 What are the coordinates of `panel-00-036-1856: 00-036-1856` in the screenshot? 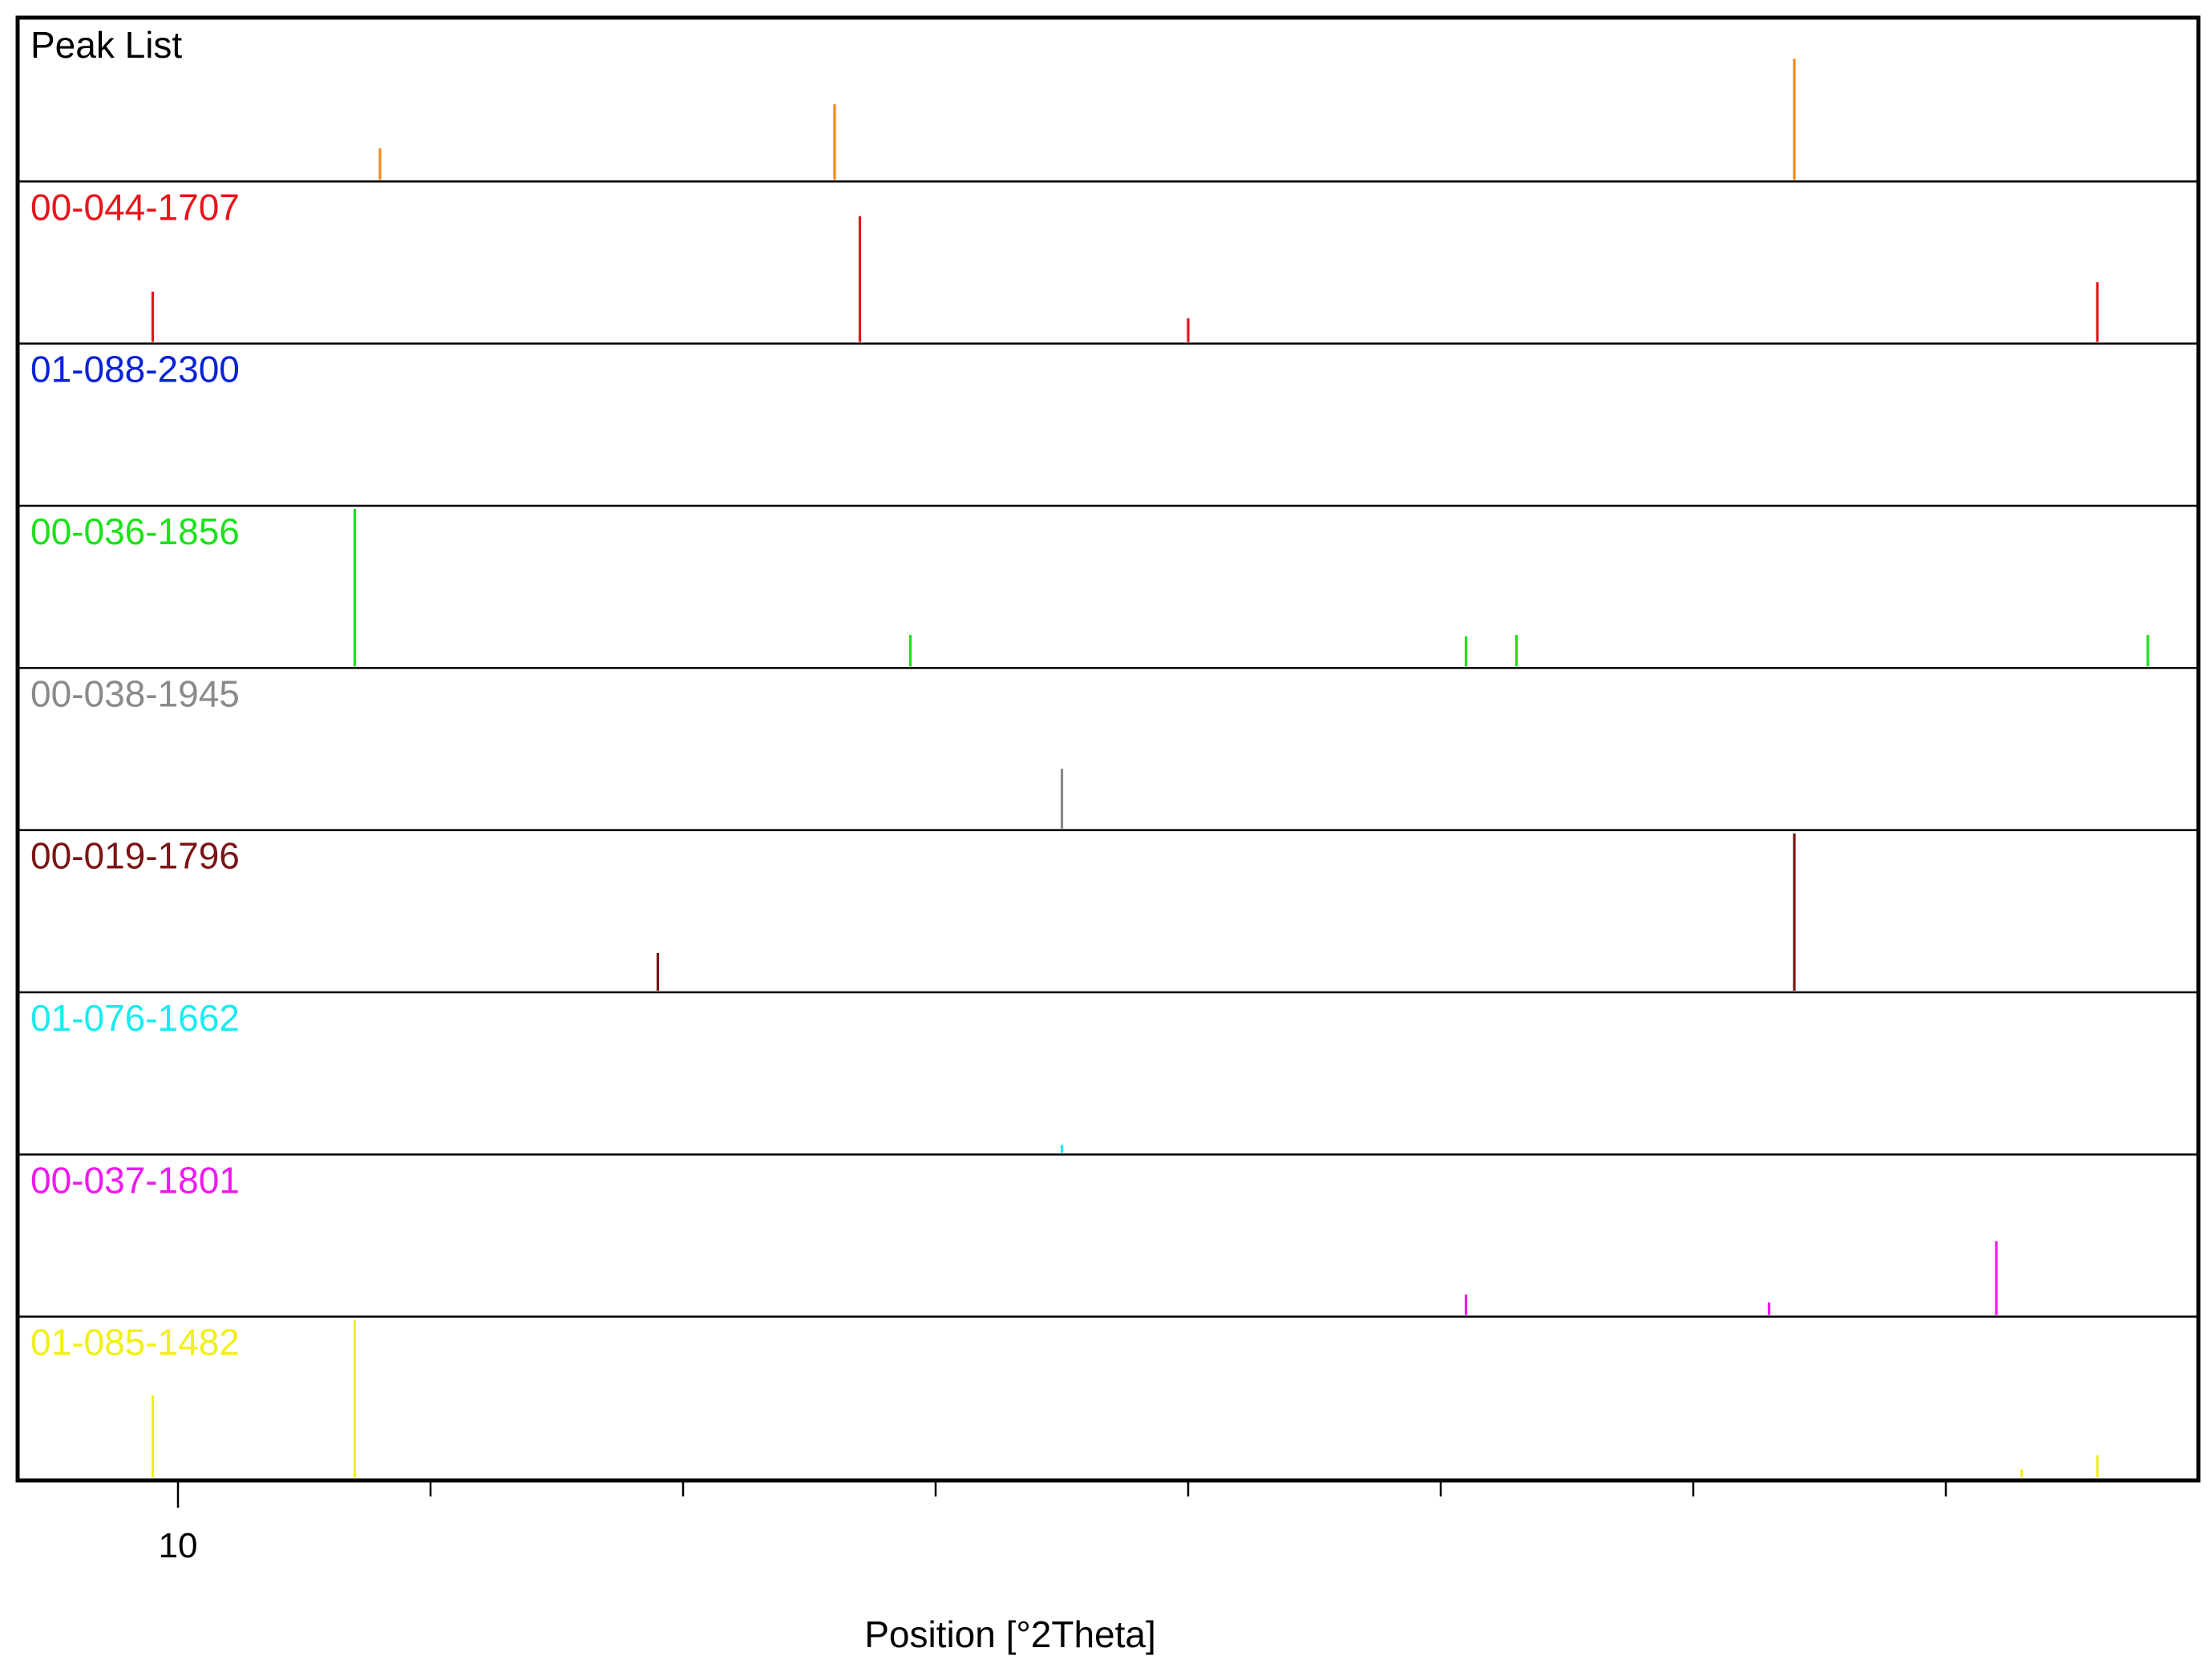 It's located at (1108, 589).